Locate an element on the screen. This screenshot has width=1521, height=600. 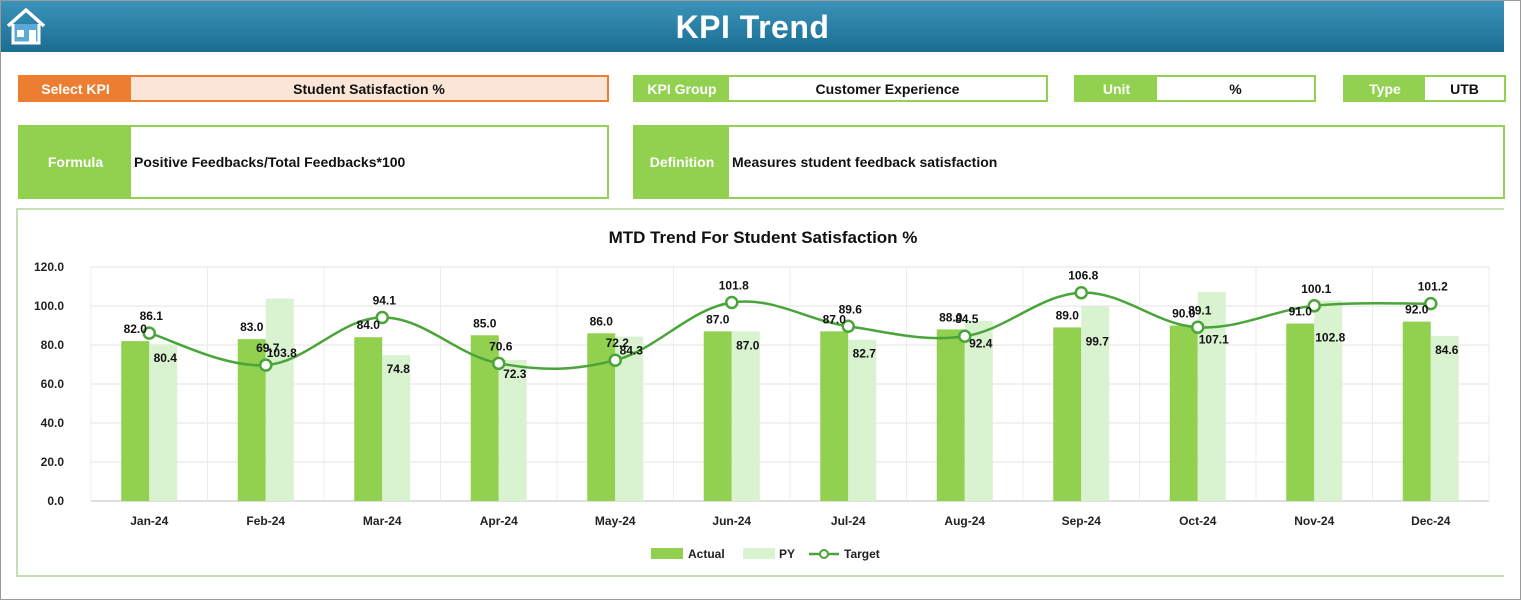
type-label: Type is located at coordinates (1385, 88).